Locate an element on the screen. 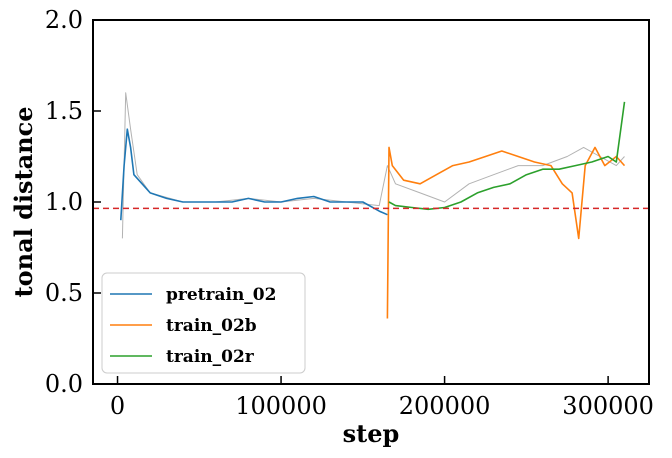 Image resolution: width=672 pixels, height=458 pixels. series-line-train_02b is located at coordinates (506, 232).